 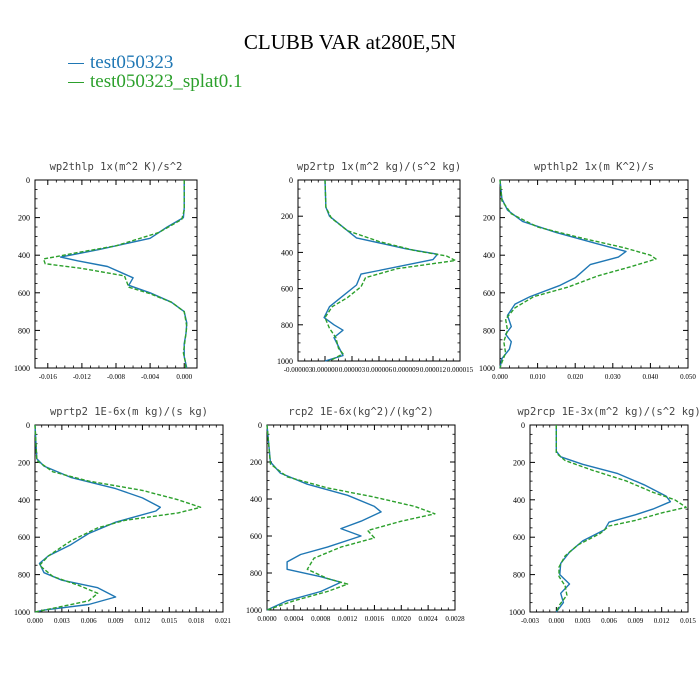 I want to click on x-tick-label: 0.0000, so click(x=267, y=619).